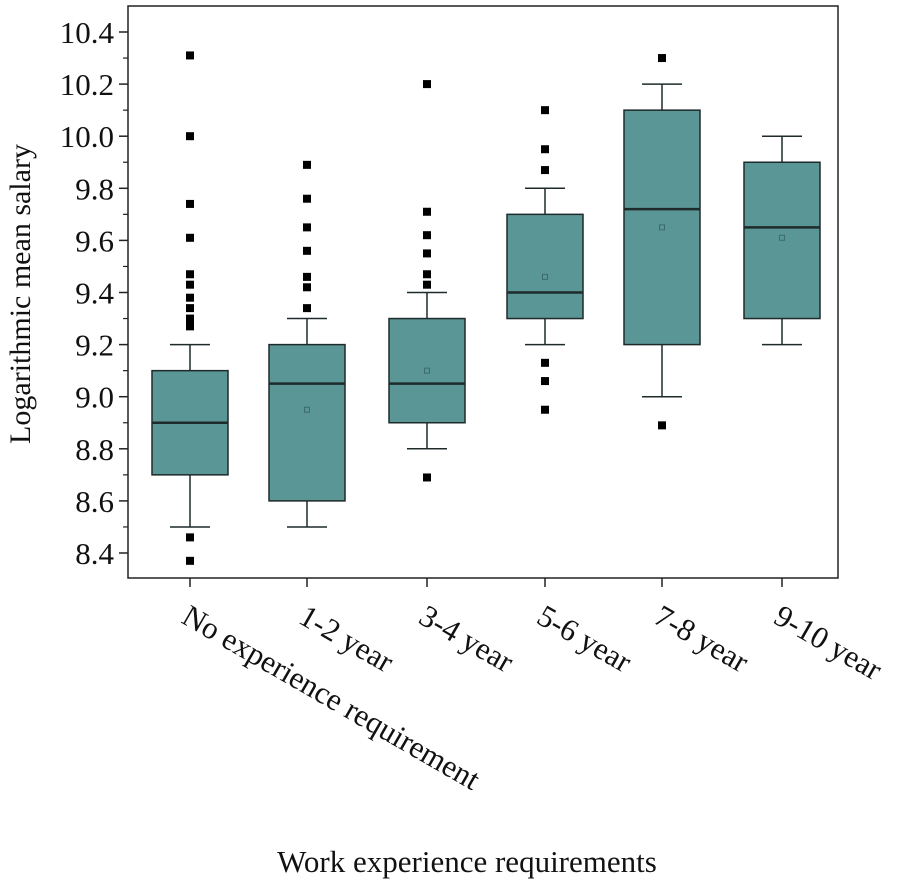 This screenshot has height=894, width=902. I want to click on y-axis-label: Logarithmic mean salary, so click(20, 294).